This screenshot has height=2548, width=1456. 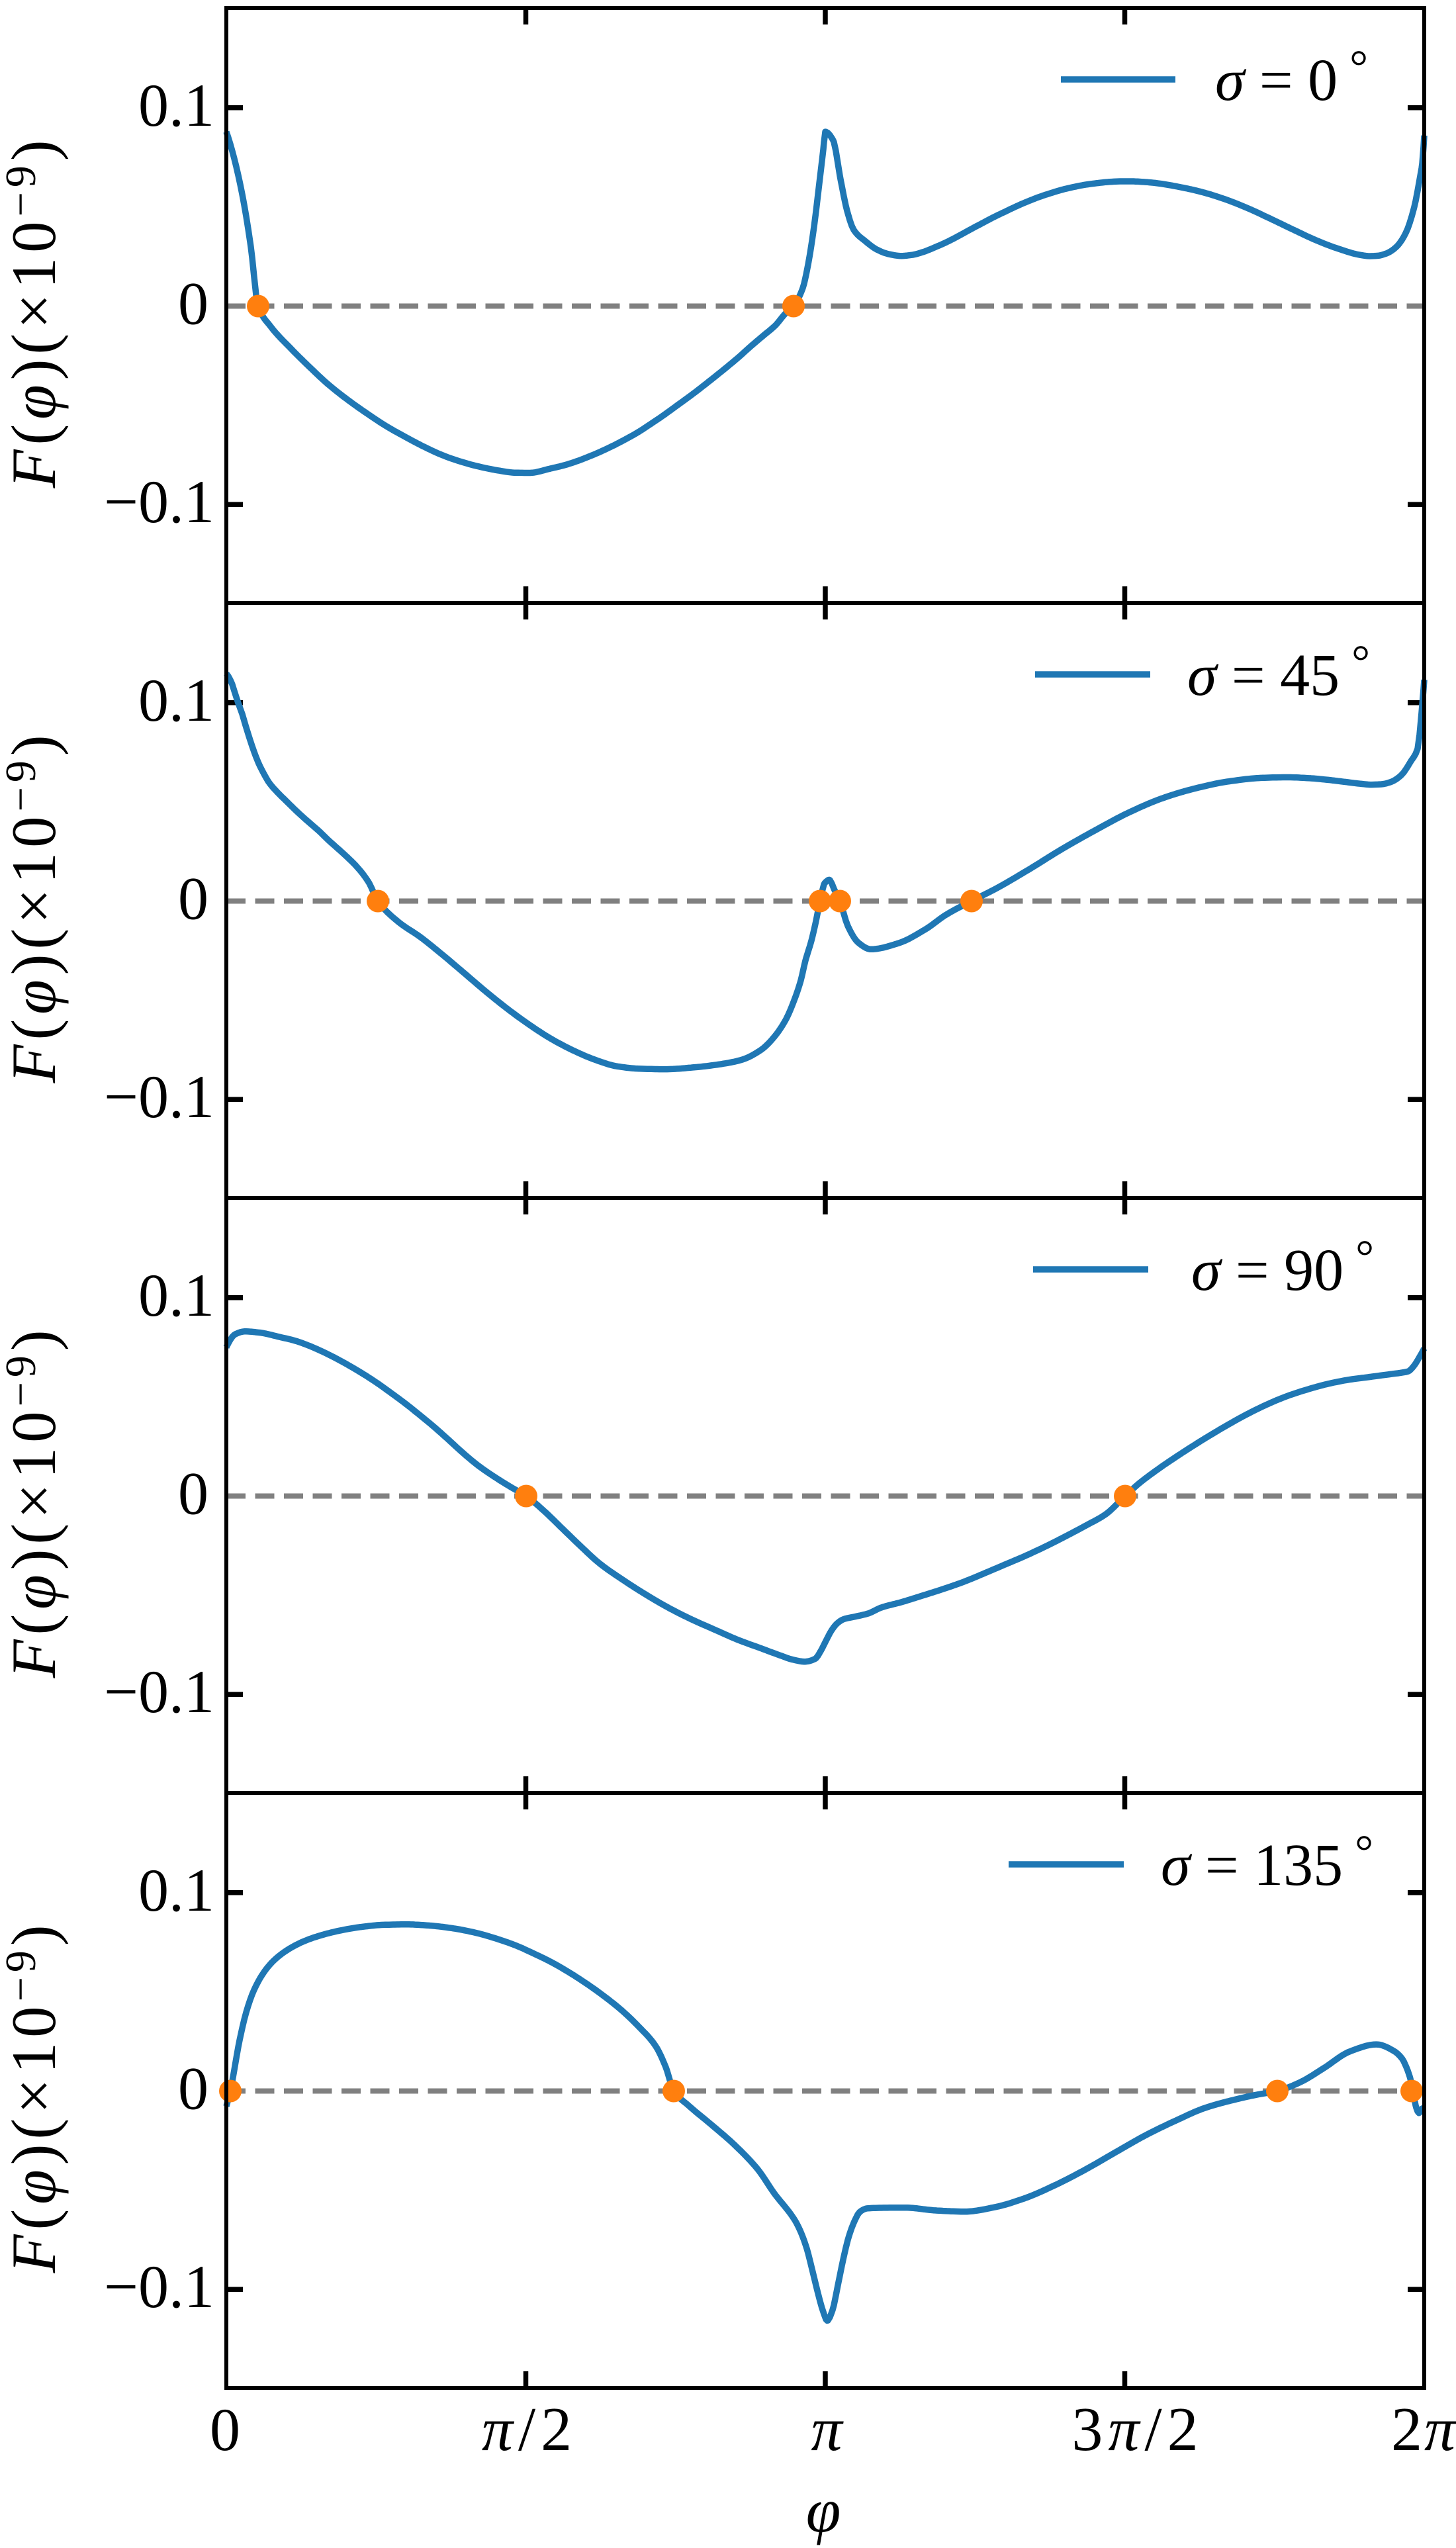 I want to click on svg-text: π, so click(x=827, y=2429).